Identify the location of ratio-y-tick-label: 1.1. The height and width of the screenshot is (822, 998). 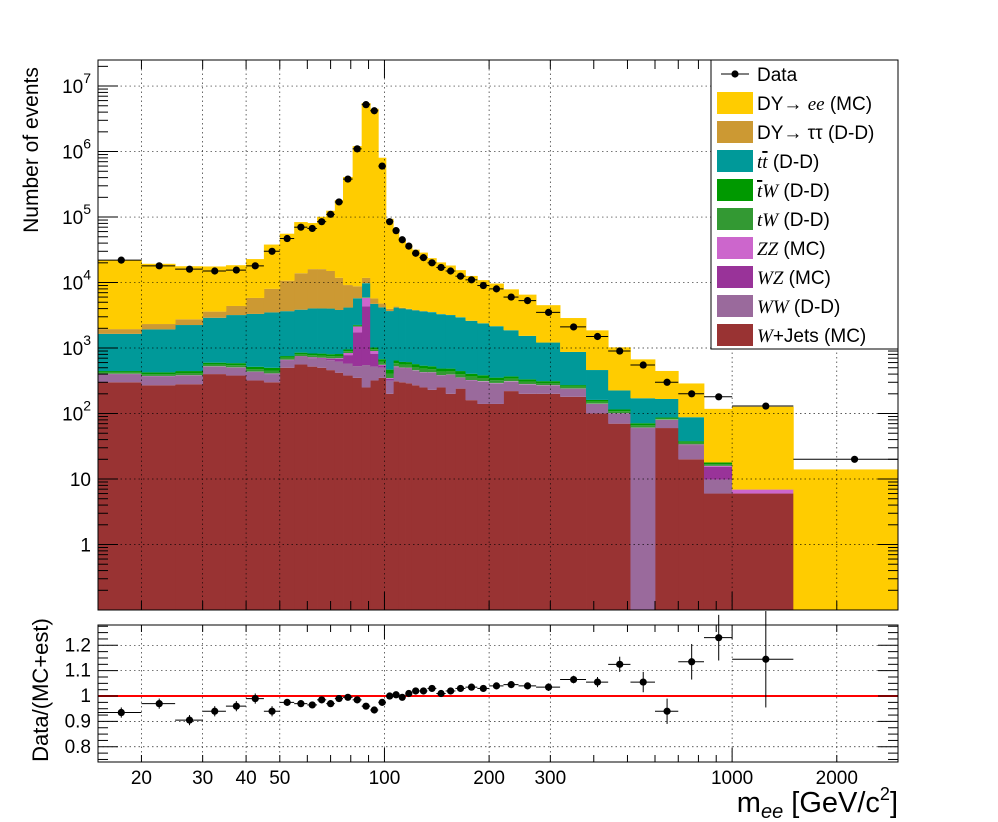
(78, 671).